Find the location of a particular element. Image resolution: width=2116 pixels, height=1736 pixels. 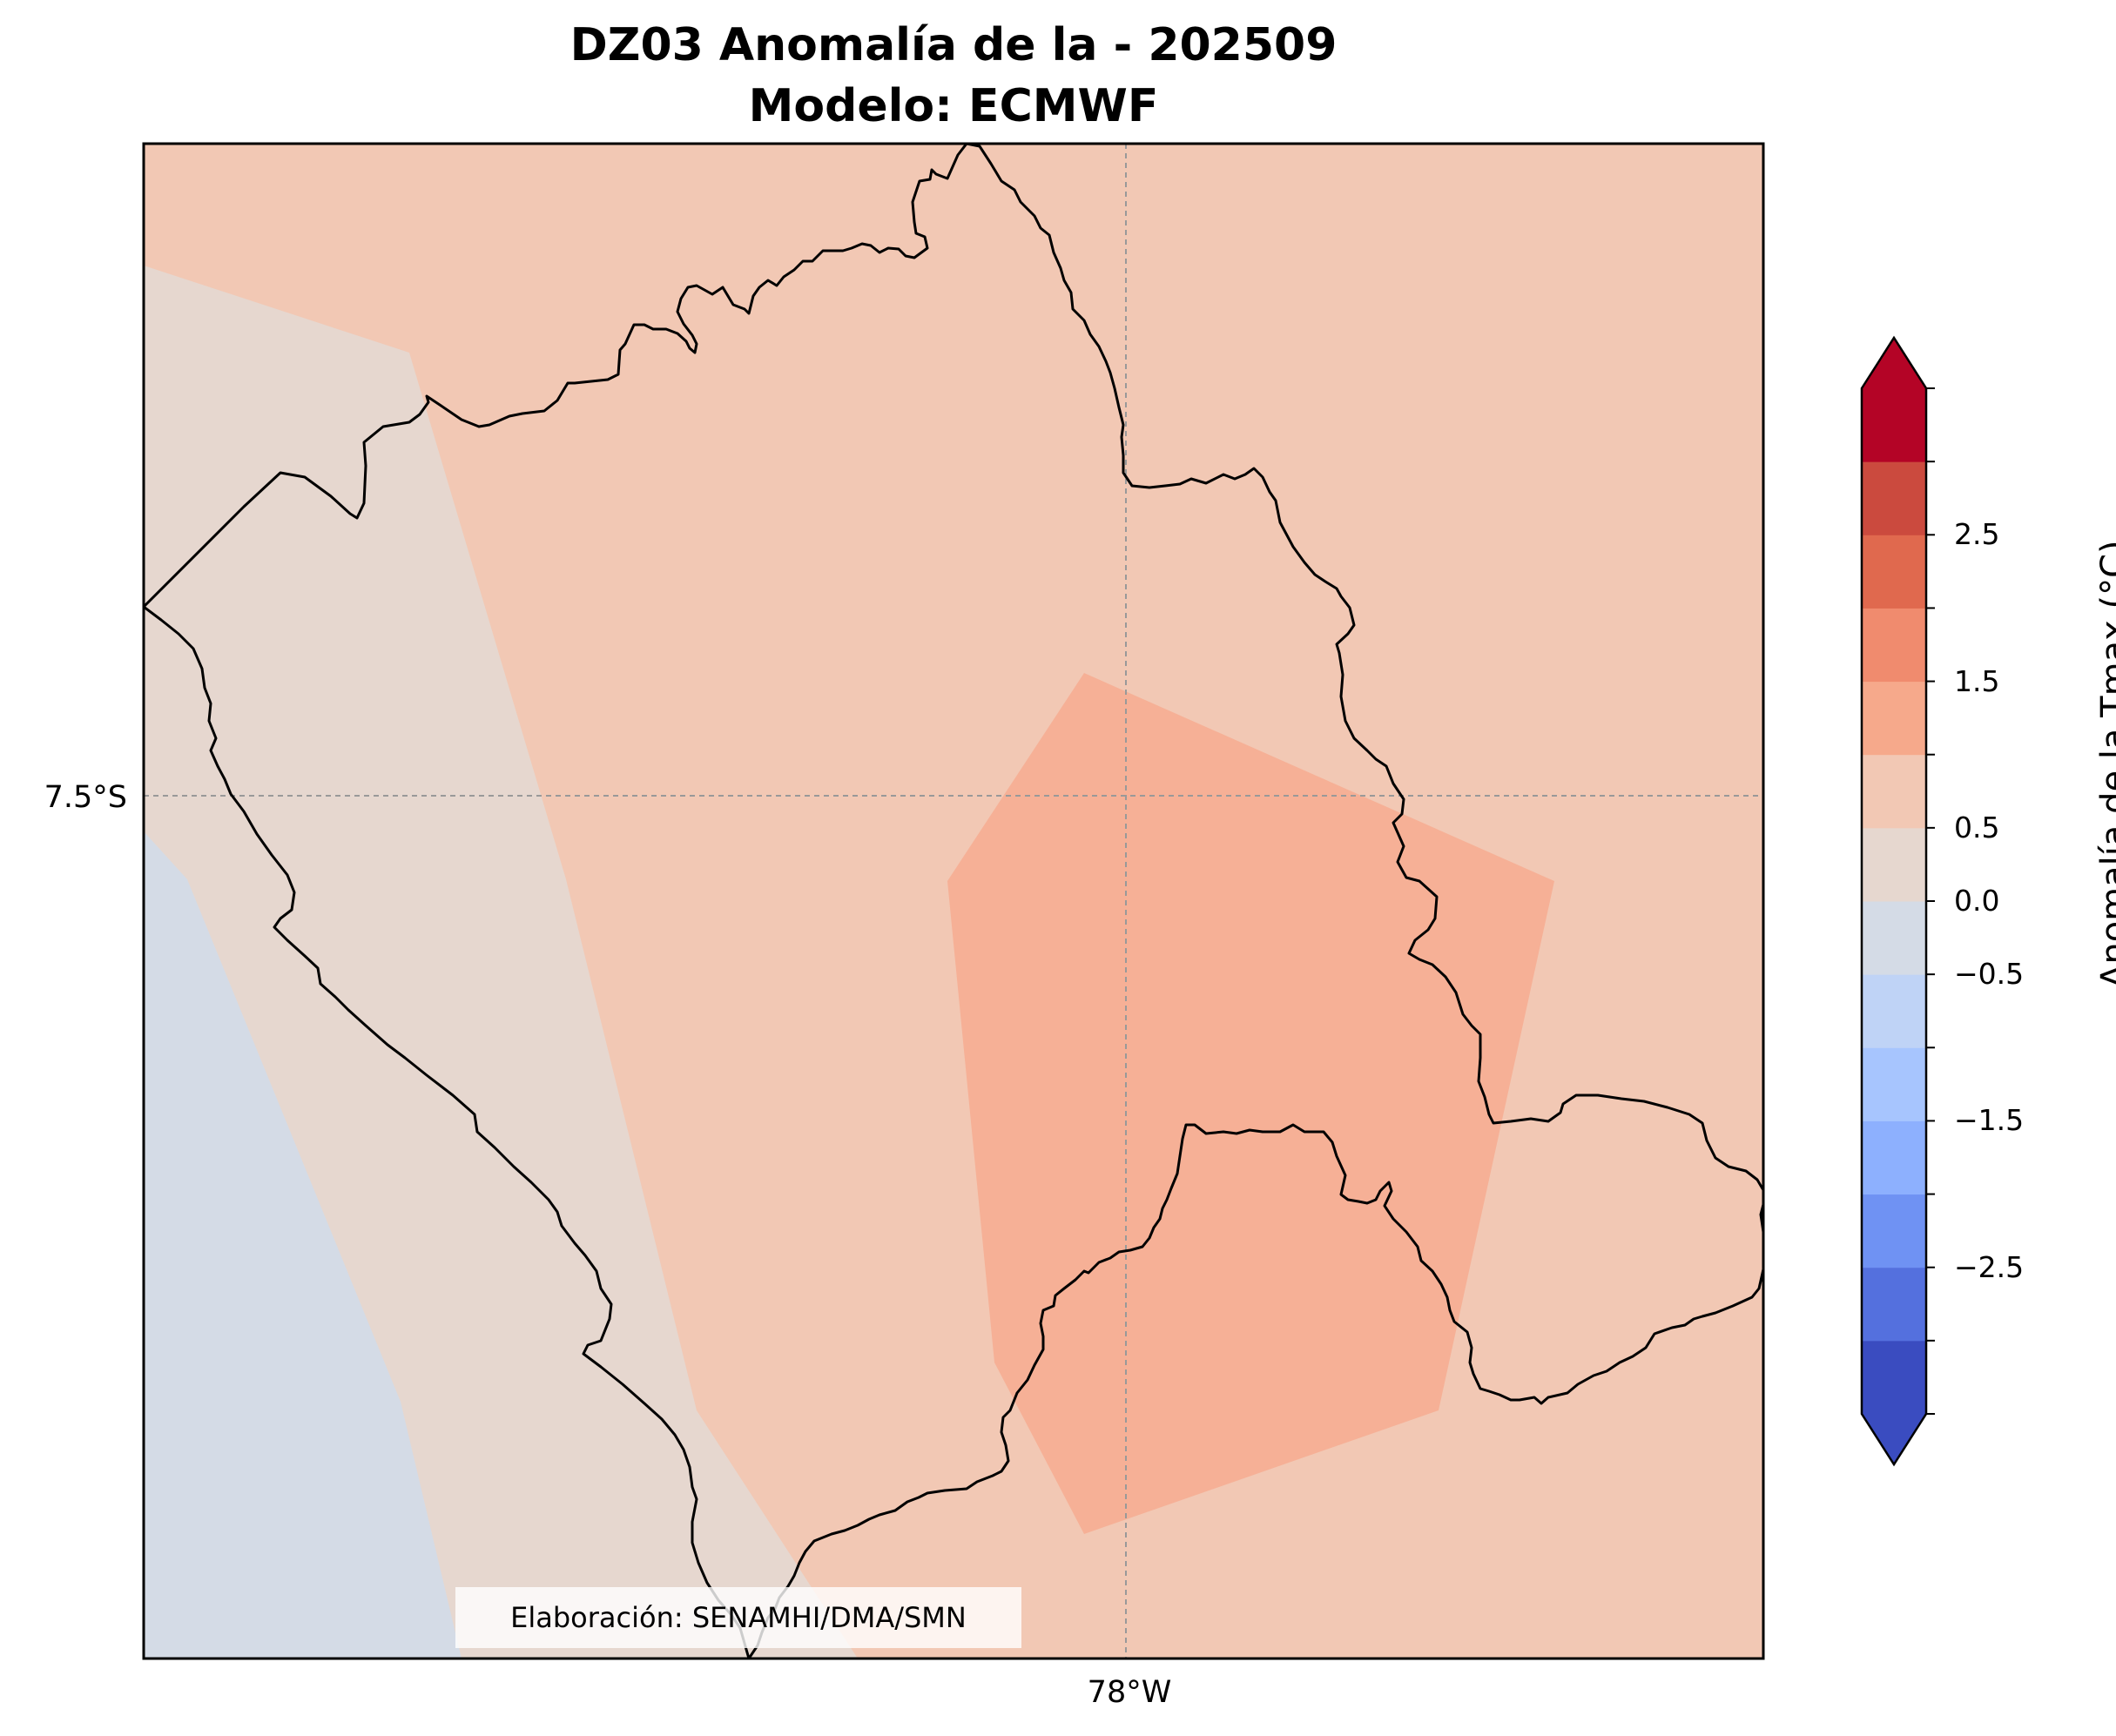

colorbar-tick-label: 1.5 is located at coordinates (1977, 680).